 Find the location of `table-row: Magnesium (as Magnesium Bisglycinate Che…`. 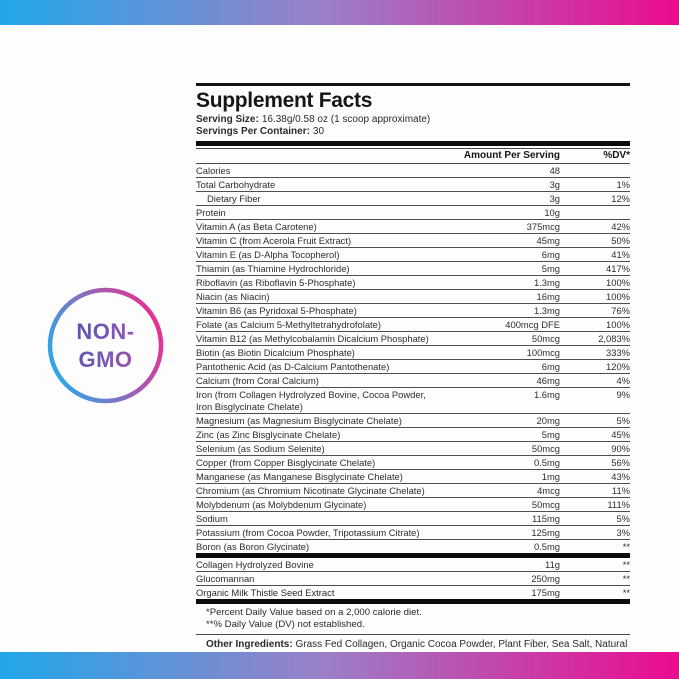

table-row: Magnesium (as Magnesium Bisglycinate Che… is located at coordinates (413, 421).